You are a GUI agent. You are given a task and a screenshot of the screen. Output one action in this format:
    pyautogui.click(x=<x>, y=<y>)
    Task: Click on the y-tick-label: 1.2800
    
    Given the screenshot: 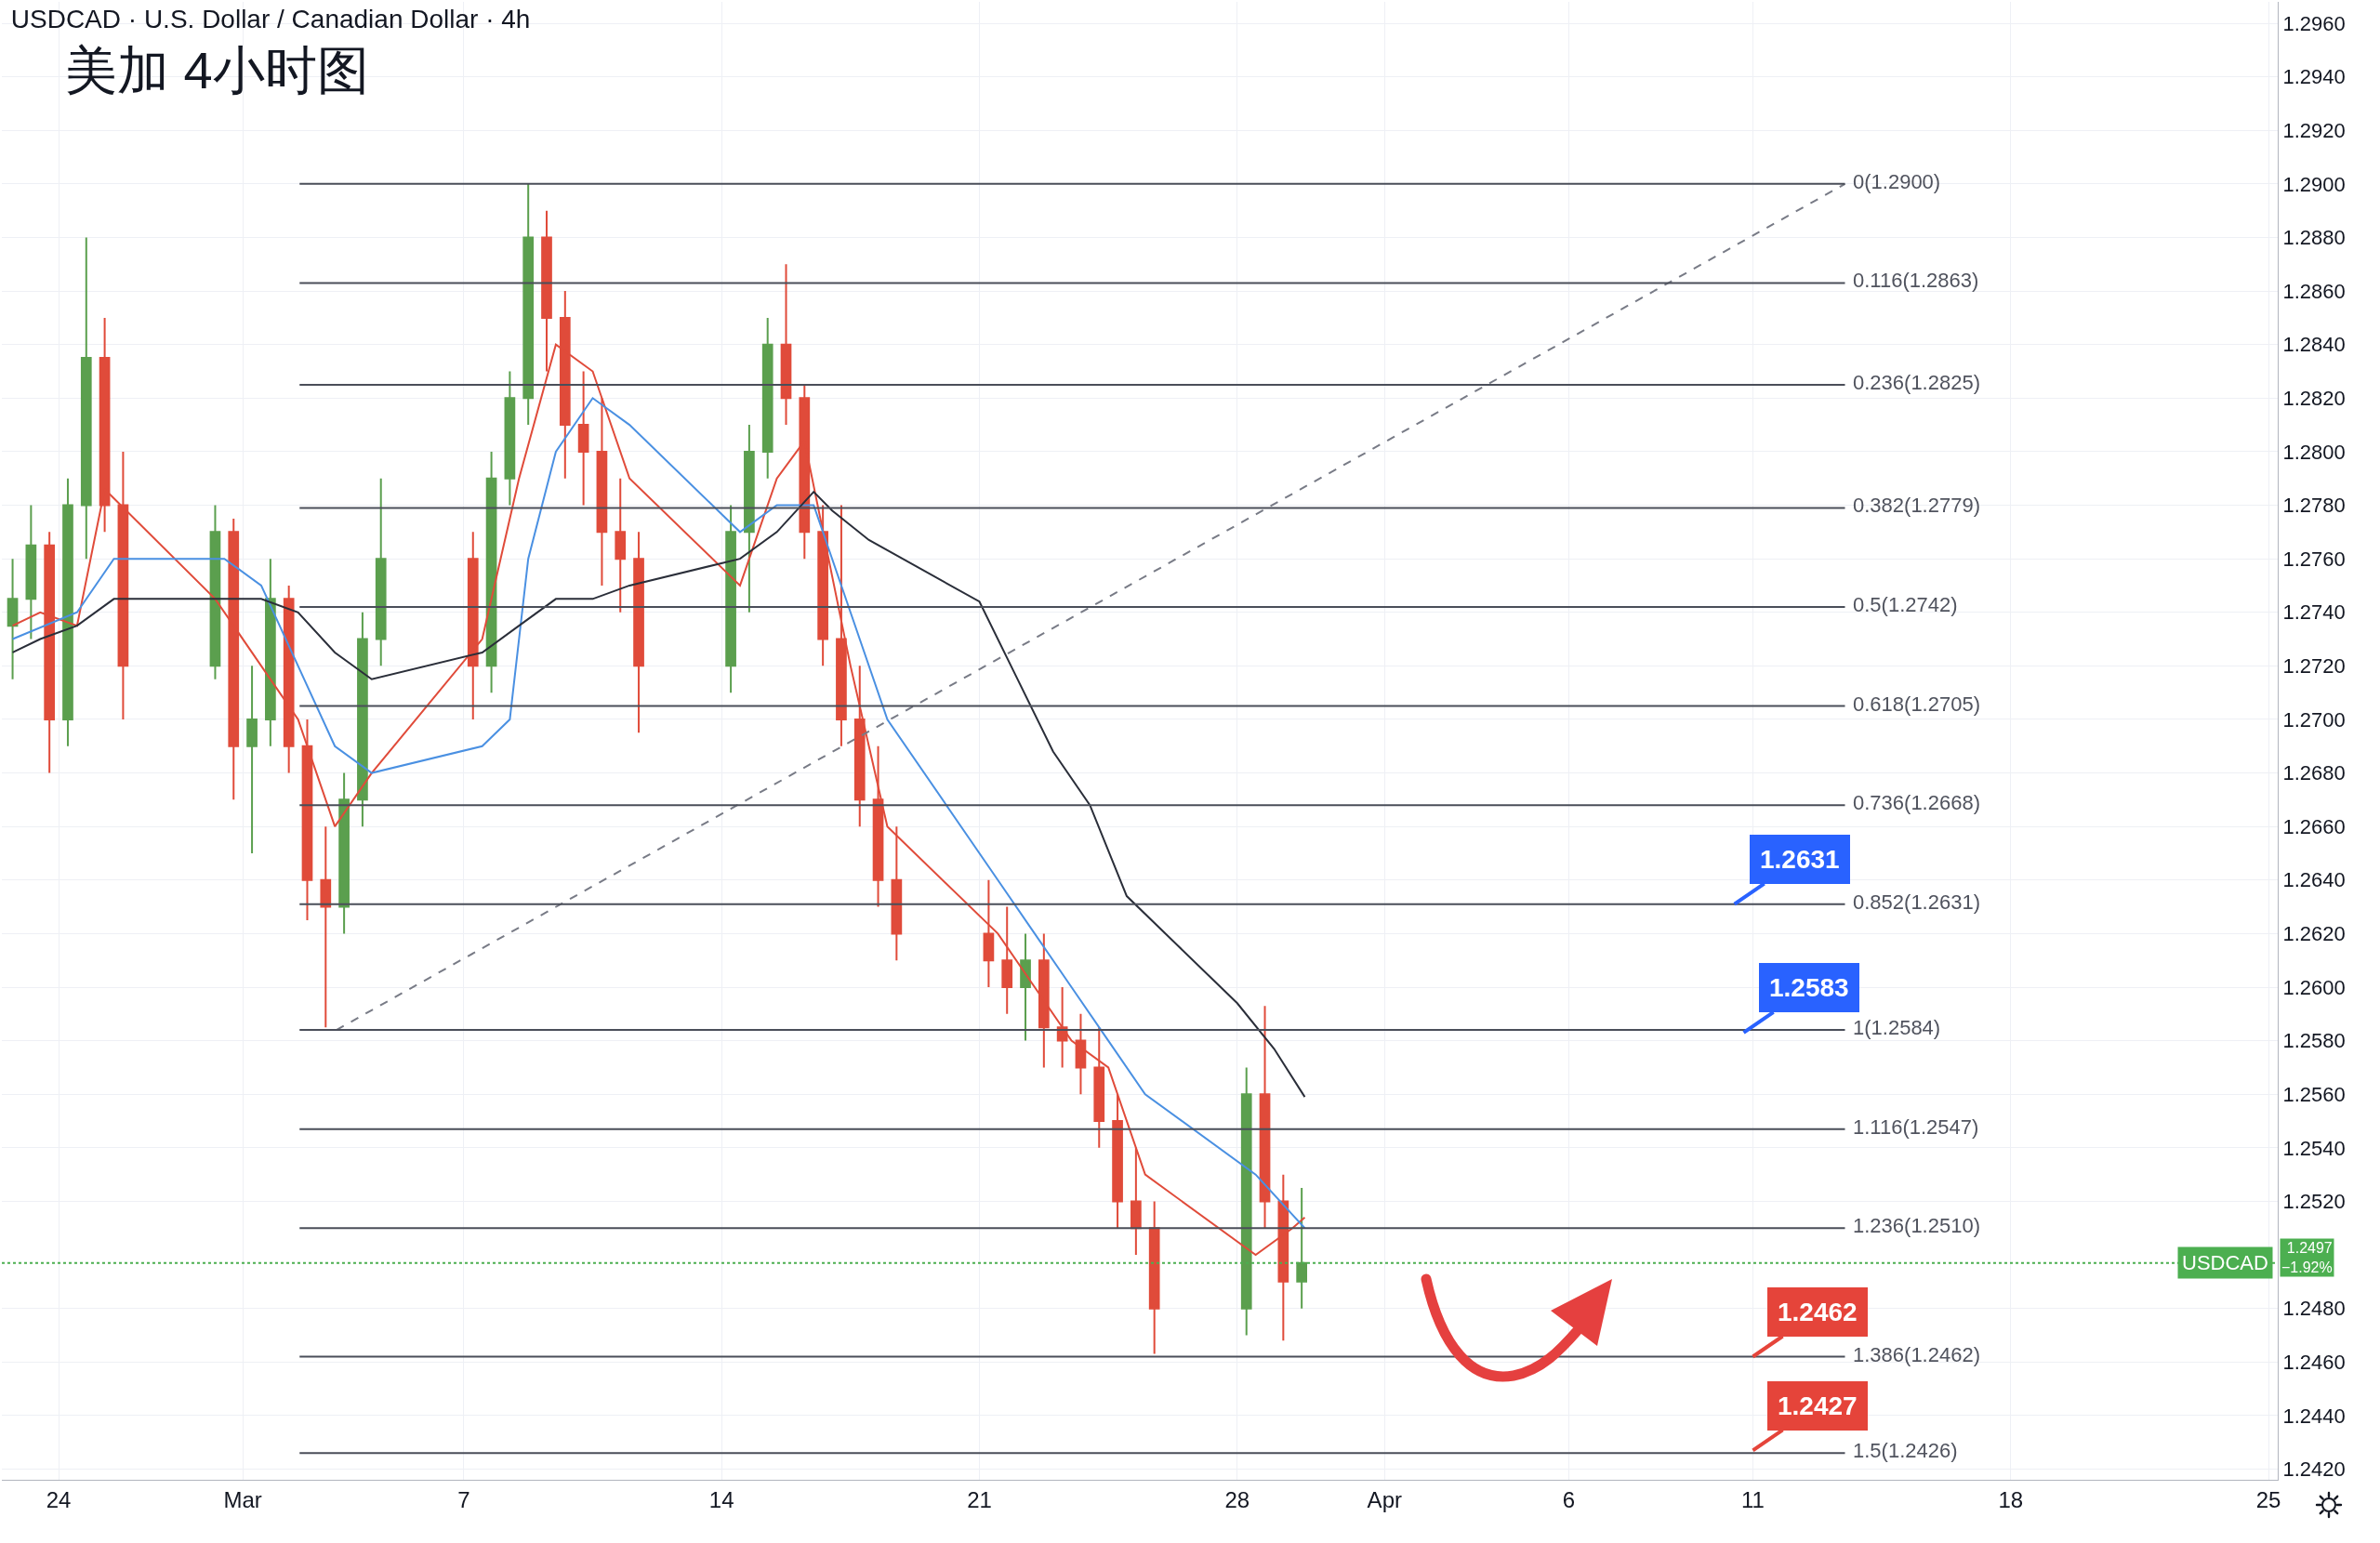 What is the action you would take?
    pyautogui.click(x=2314, y=452)
    